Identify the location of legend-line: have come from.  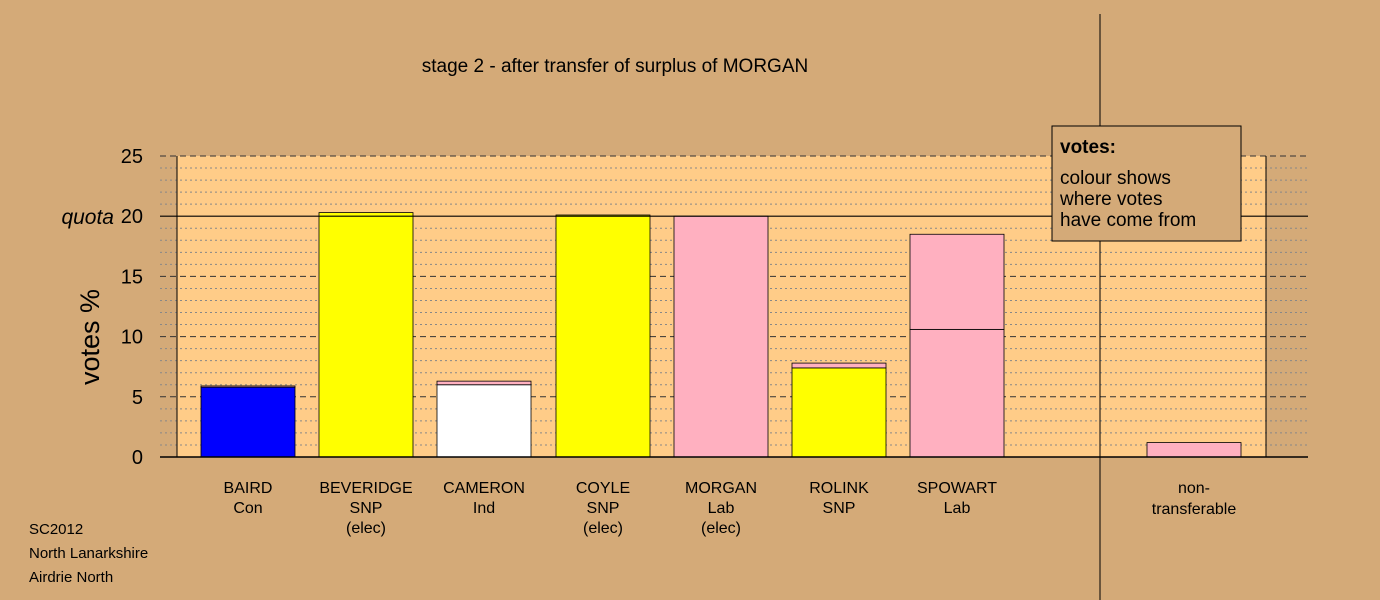
(1128, 220).